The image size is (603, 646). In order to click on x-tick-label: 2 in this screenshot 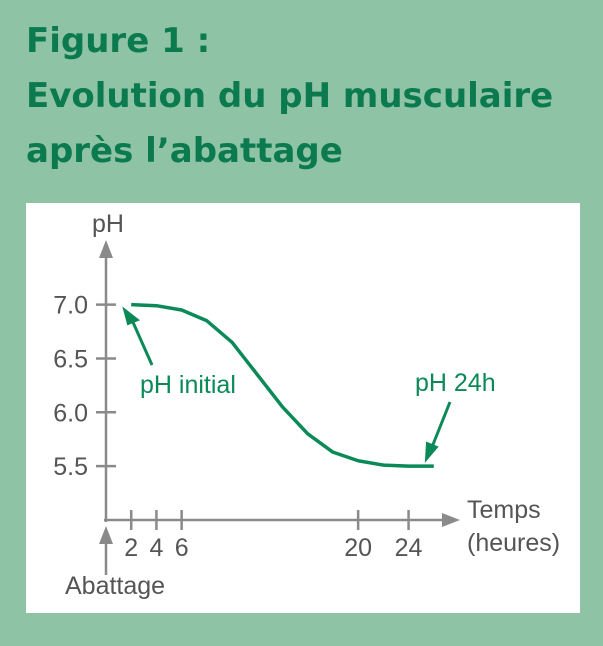, I will do `click(131, 548)`.